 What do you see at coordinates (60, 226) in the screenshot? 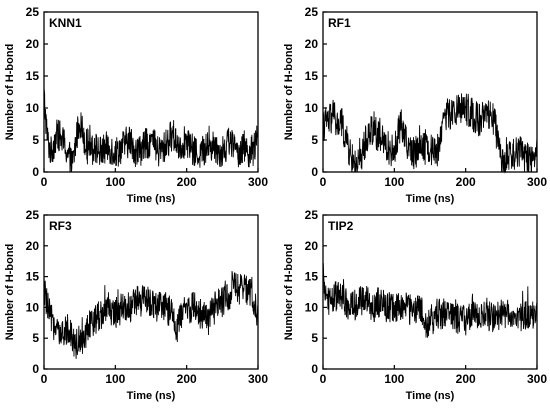
I see `panel-title: RF3` at bounding box center [60, 226].